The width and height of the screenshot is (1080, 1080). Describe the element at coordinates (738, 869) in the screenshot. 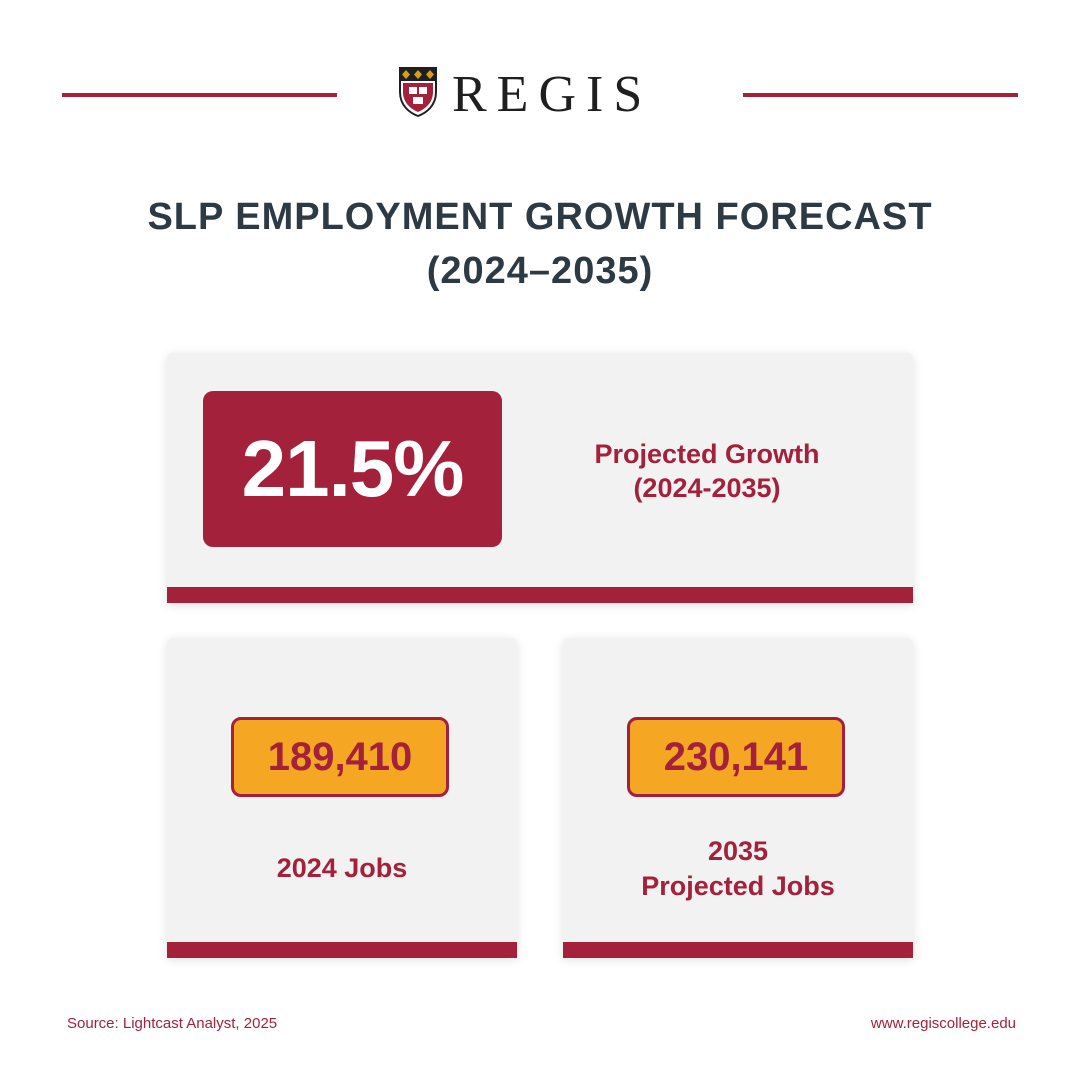

I see `jobs-2035-label: 2035 Projected Jobs` at that location.